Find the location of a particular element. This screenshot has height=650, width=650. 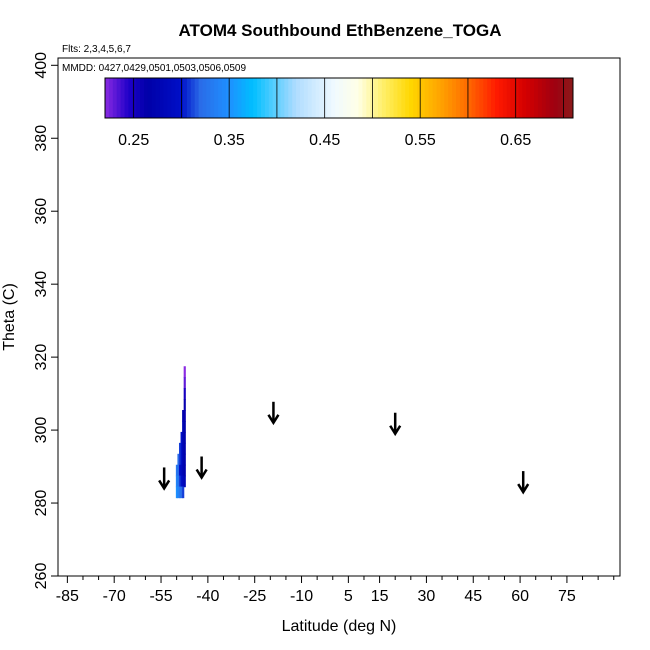

x-tick-label: 15 is located at coordinates (380, 596).